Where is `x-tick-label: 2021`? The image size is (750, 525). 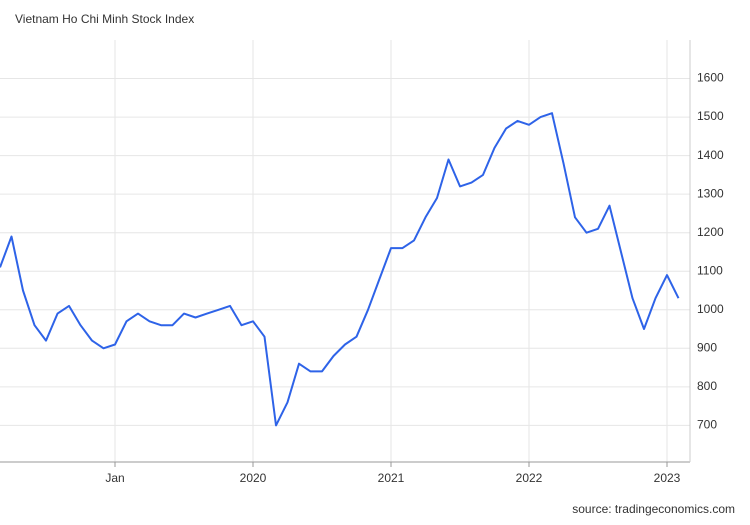 x-tick-label: 2021 is located at coordinates (391, 478).